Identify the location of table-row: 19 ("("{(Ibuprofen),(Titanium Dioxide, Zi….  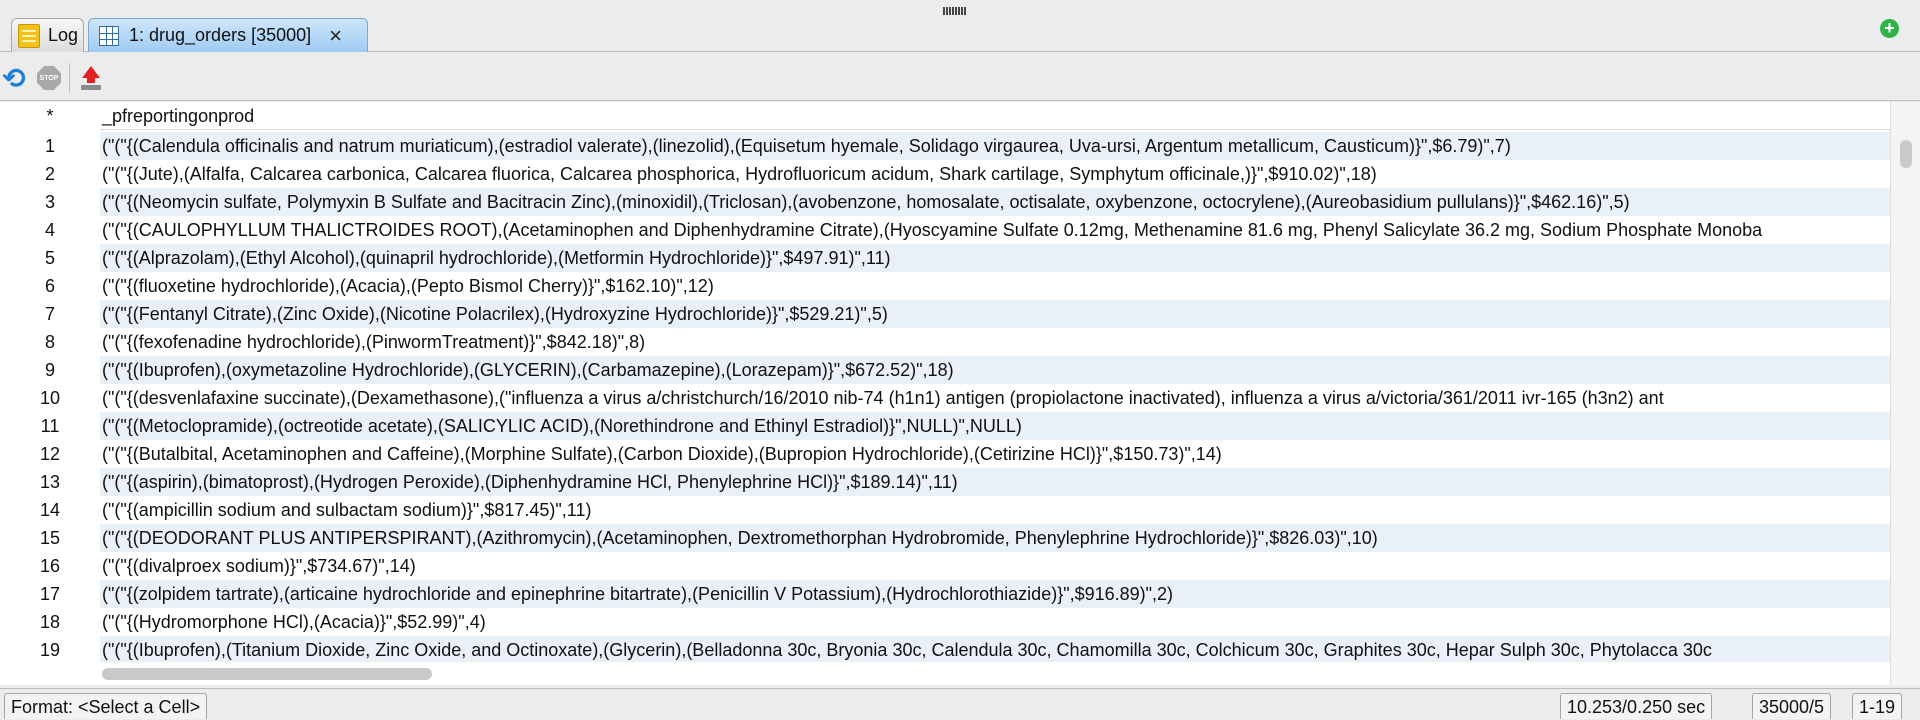
(945, 650).